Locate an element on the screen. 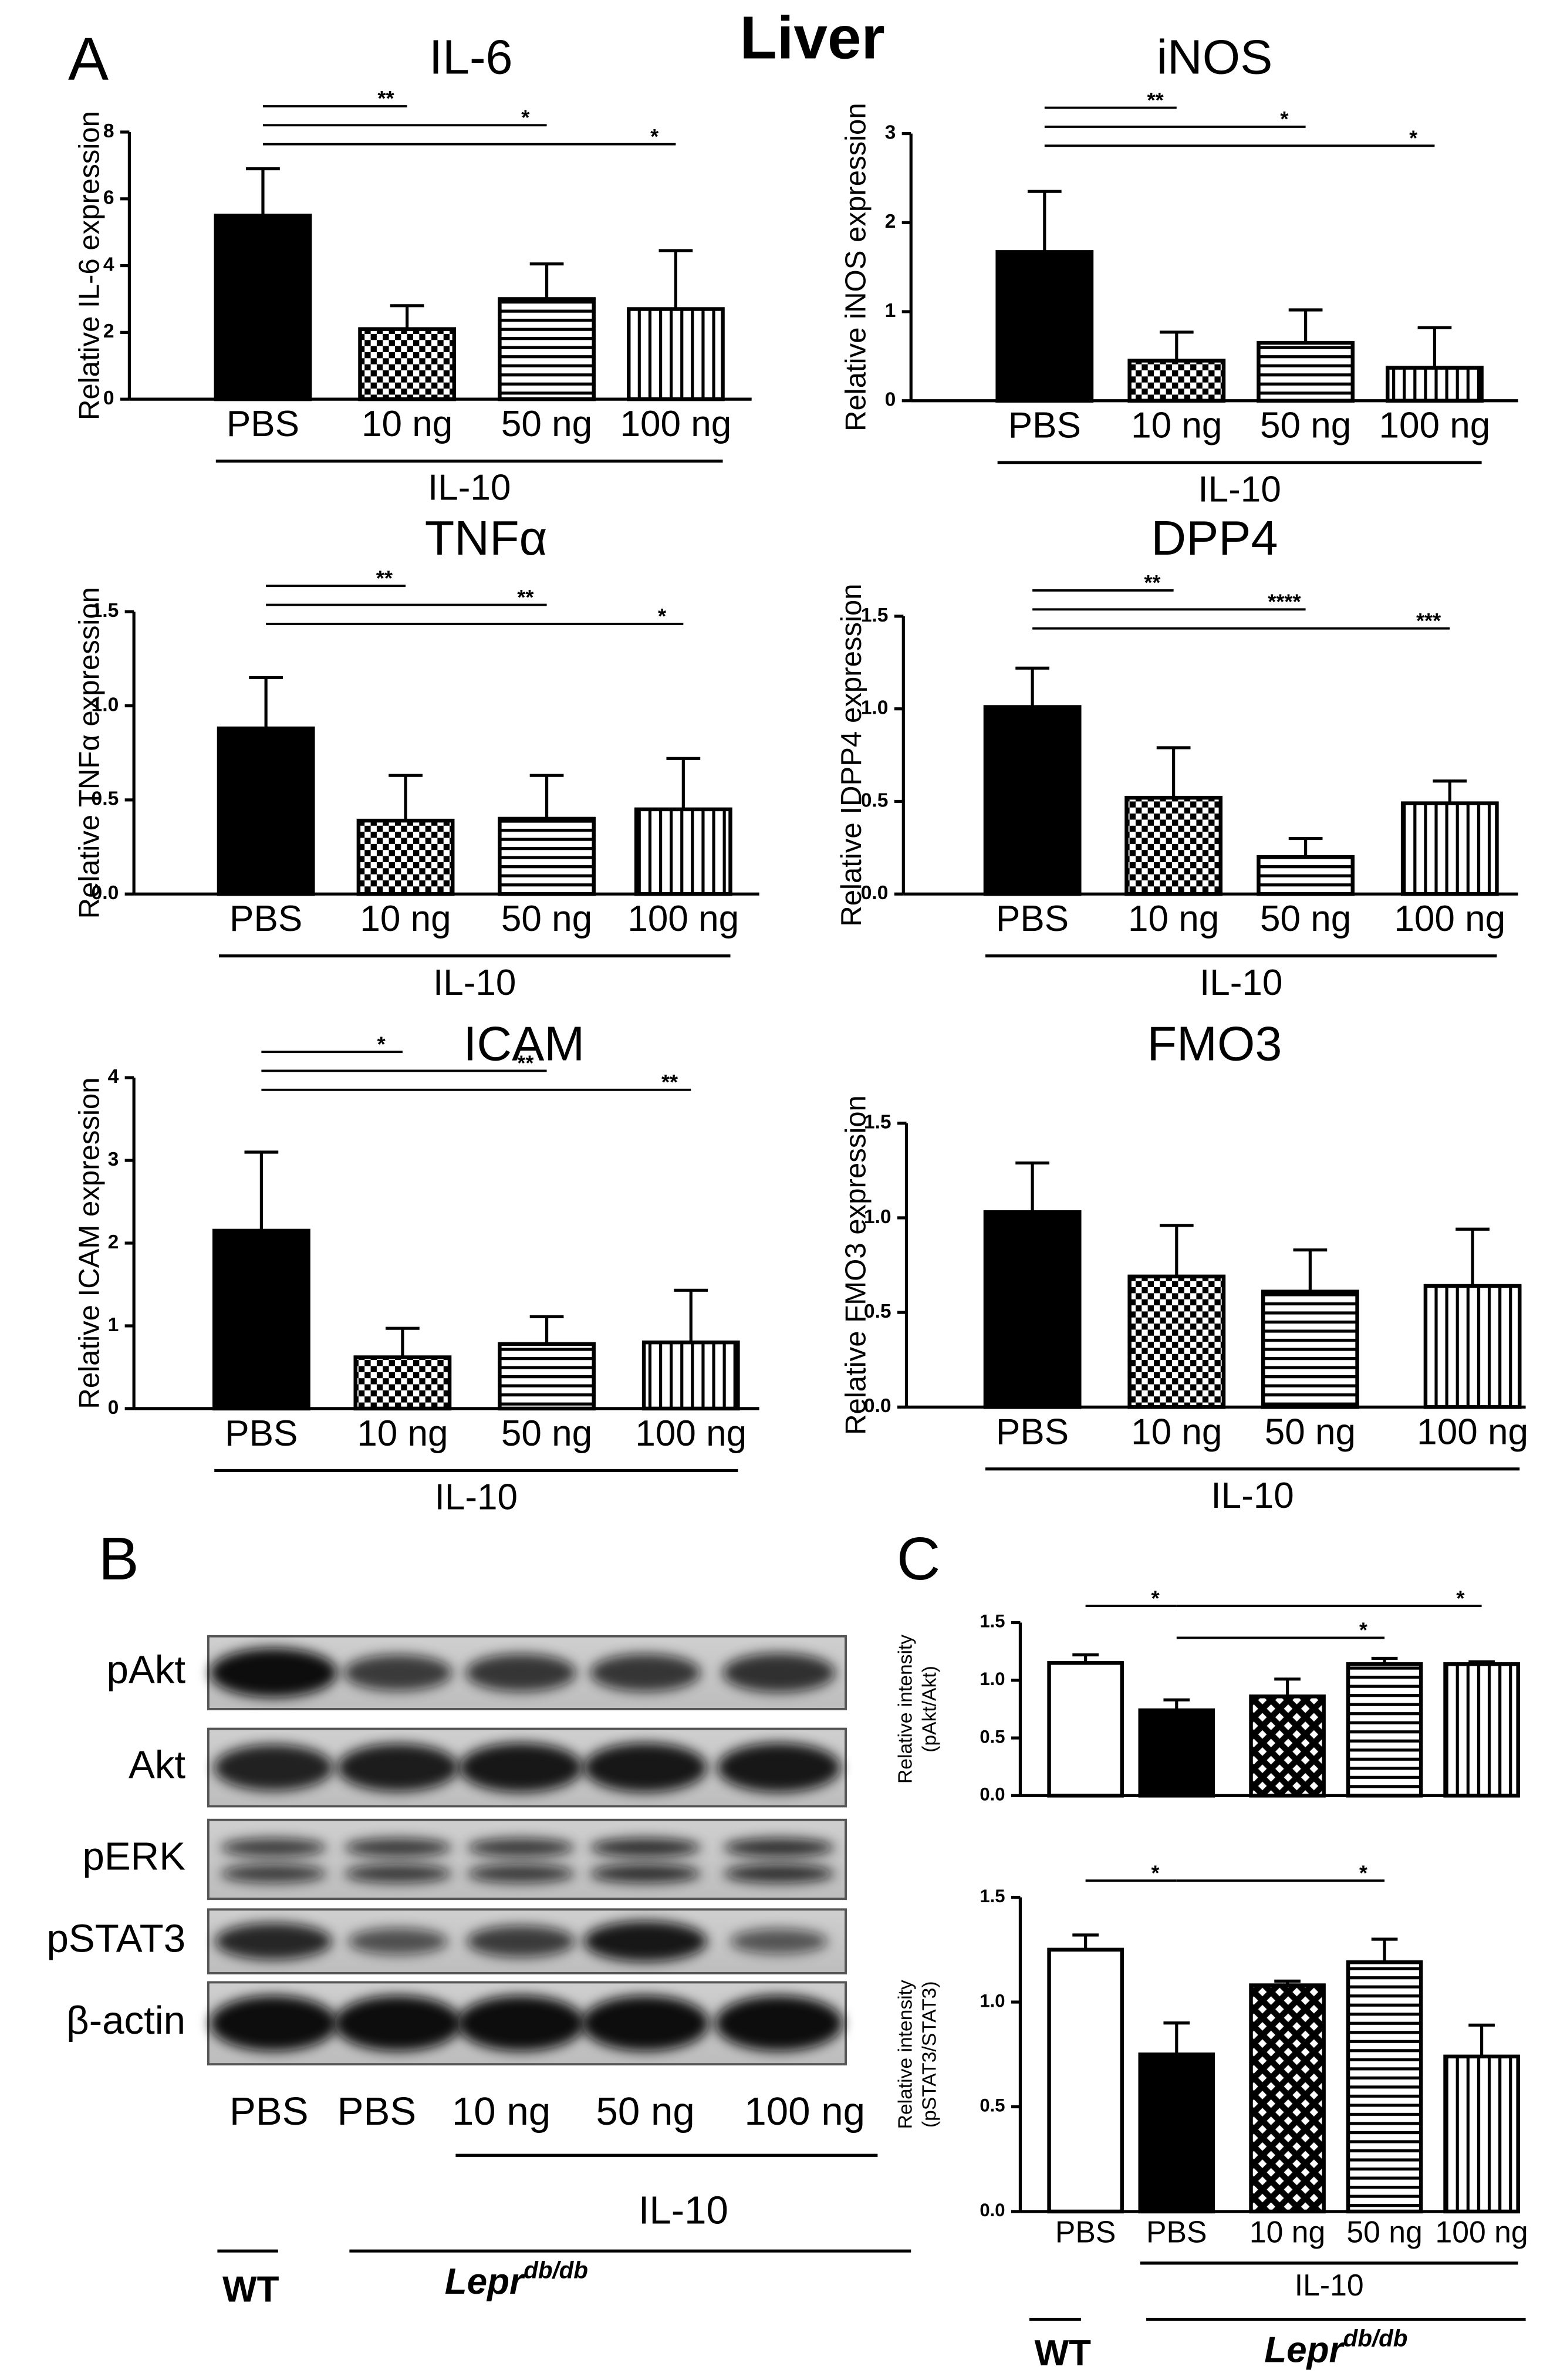 The width and height of the screenshot is (1567, 2380). y-axis-label: Relative intensity is located at coordinates (905, 1709).